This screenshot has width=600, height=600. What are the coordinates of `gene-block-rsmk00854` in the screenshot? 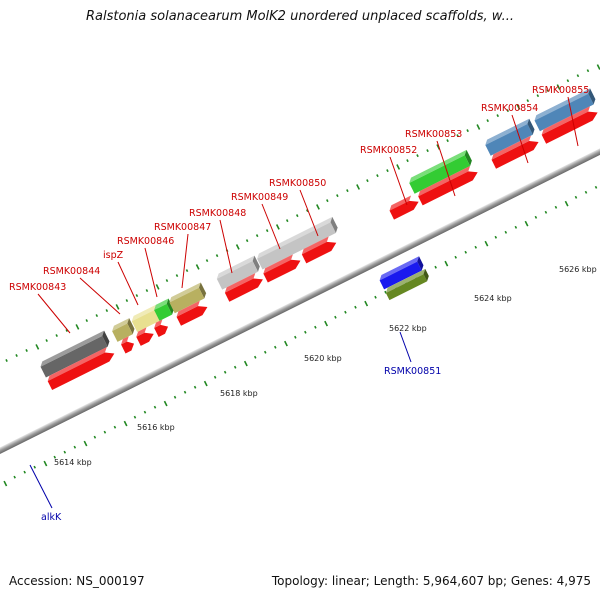 It's located at (510, 137).